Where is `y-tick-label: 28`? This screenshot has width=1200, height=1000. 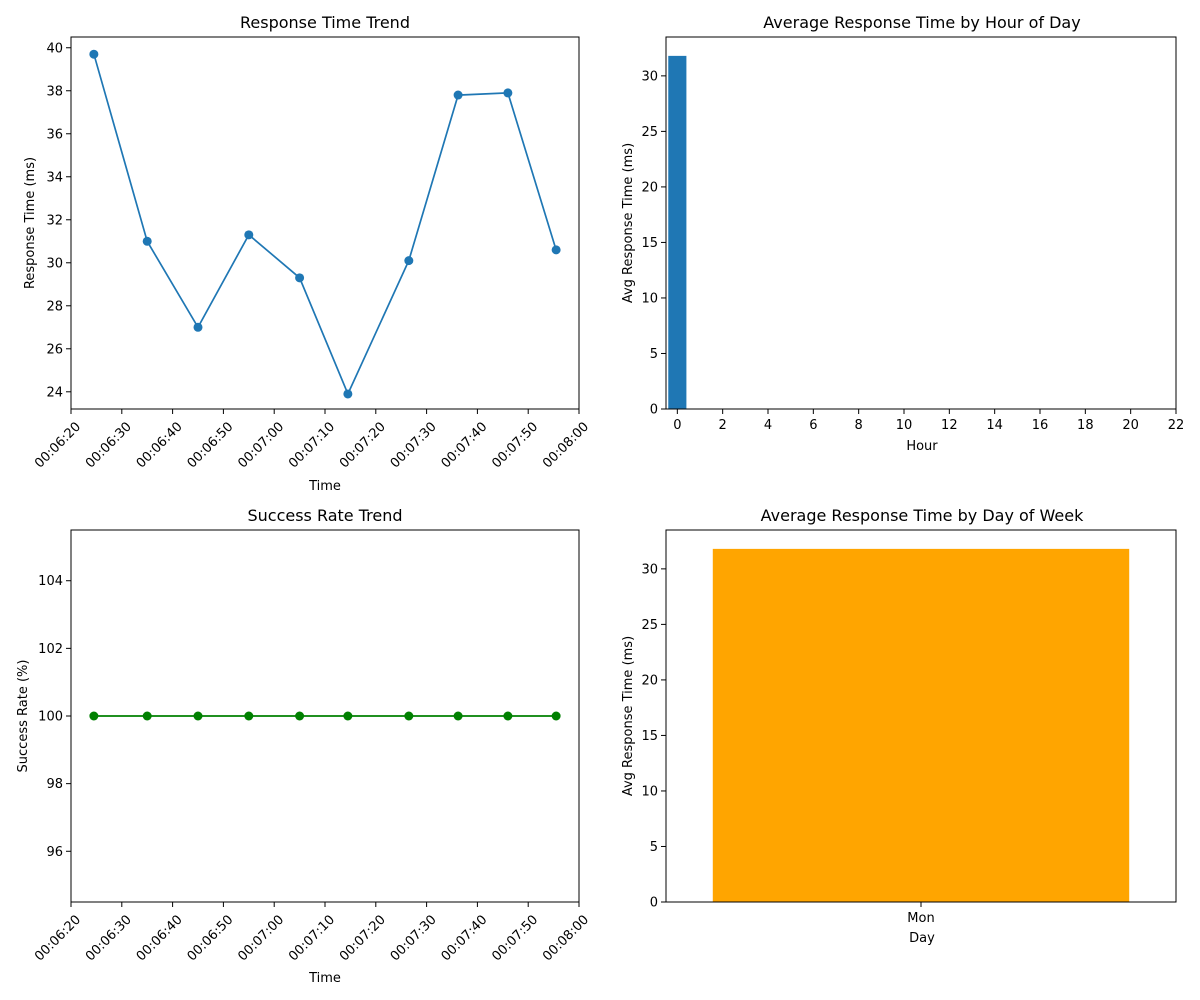
y-tick-label: 28 is located at coordinates (54, 306).